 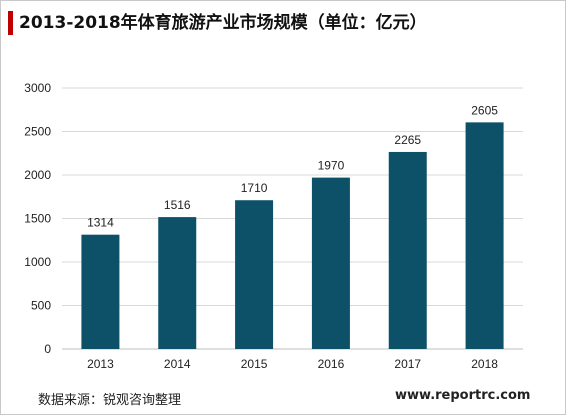 I want to click on x-tick-label: 2016, so click(x=331, y=364).